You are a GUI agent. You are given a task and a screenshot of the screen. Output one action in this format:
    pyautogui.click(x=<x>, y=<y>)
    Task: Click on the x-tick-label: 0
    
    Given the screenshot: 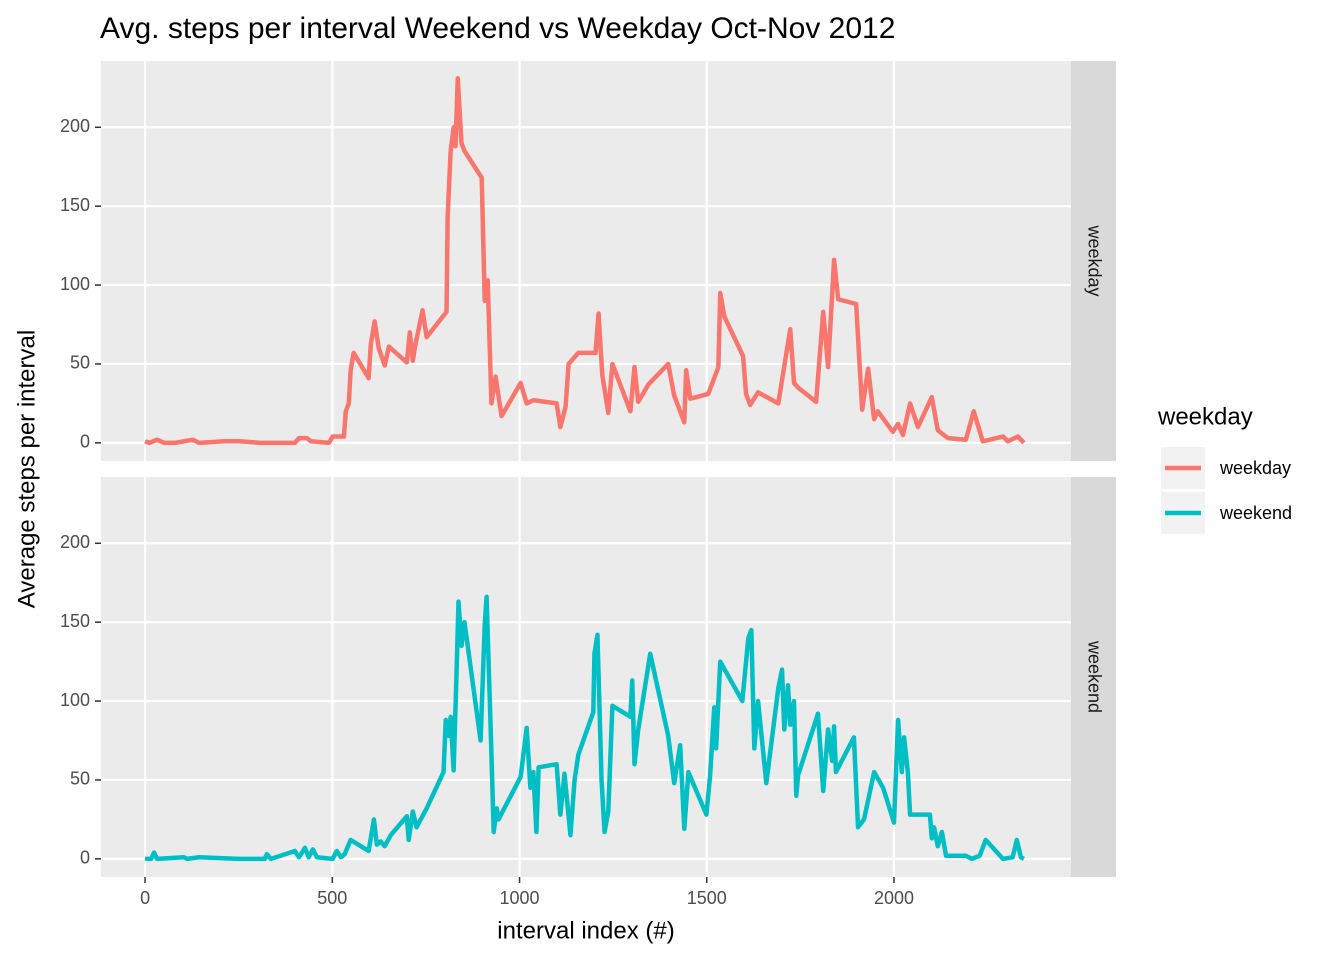 What is the action you would take?
    pyautogui.click(x=145, y=898)
    